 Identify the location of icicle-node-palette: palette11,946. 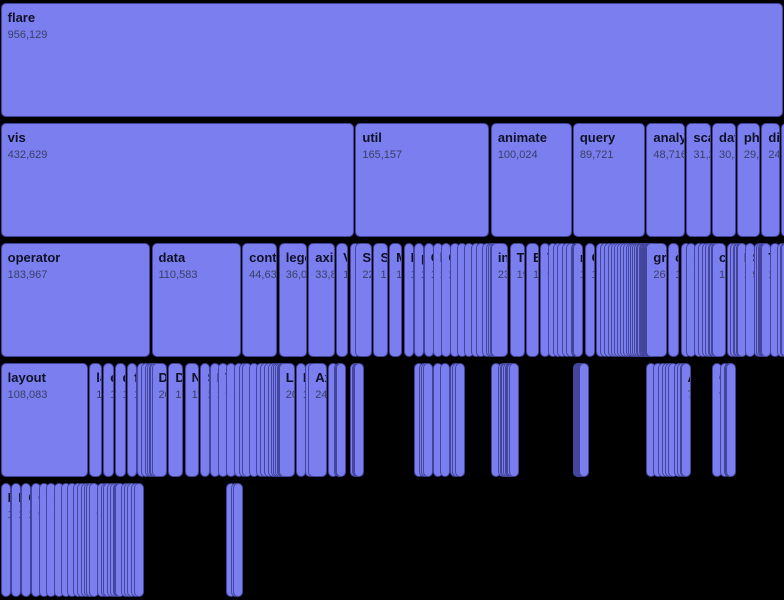
(418, 300).